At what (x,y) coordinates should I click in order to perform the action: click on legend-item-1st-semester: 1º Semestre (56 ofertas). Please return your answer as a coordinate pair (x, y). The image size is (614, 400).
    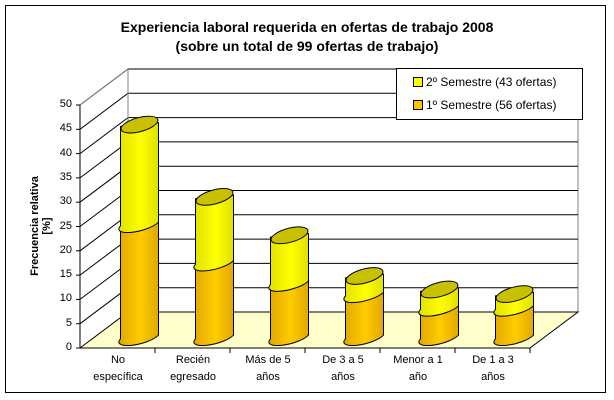
    Looking at the image, I should click on (484, 105).